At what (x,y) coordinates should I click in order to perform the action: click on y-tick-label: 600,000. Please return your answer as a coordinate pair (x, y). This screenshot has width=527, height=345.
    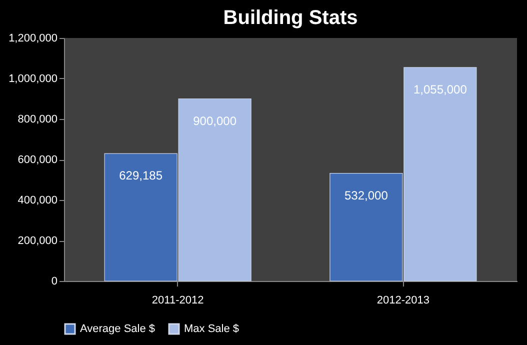
    Looking at the image, I should click on (38, 160).